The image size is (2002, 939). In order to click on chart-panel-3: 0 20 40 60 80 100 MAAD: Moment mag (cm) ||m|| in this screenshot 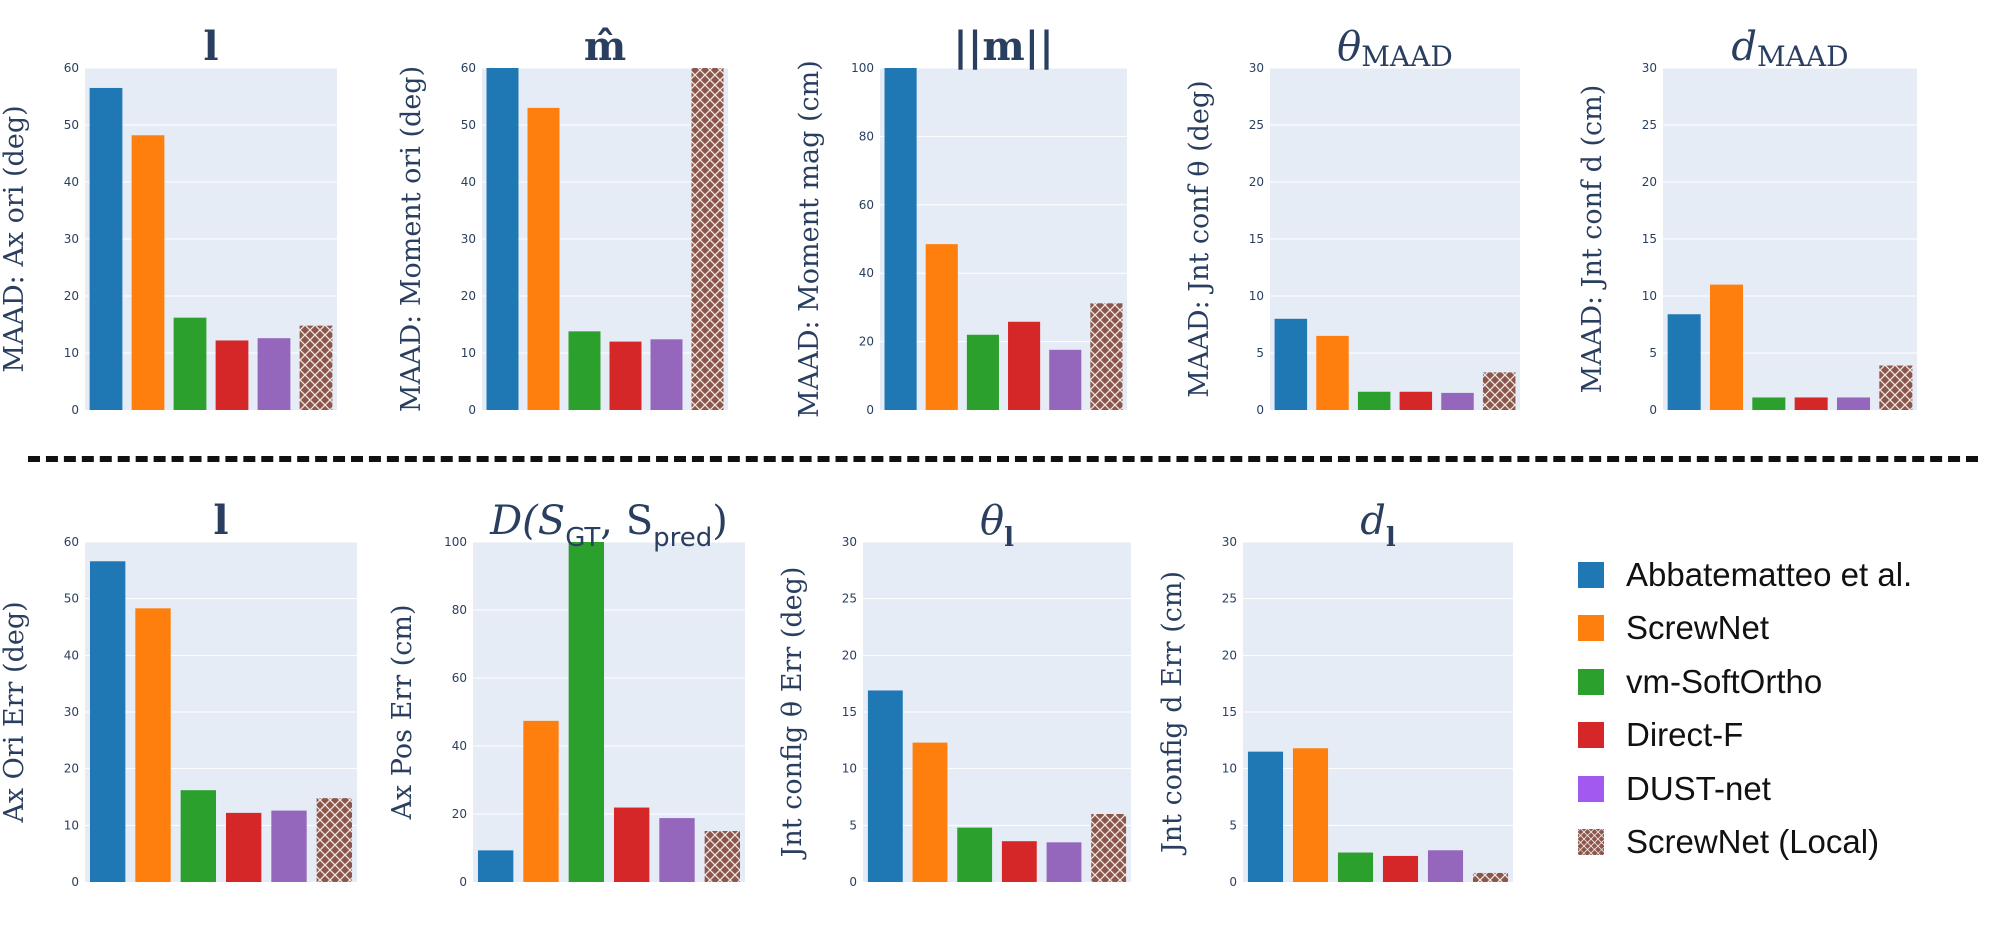, I will do `click(960, 220)`.